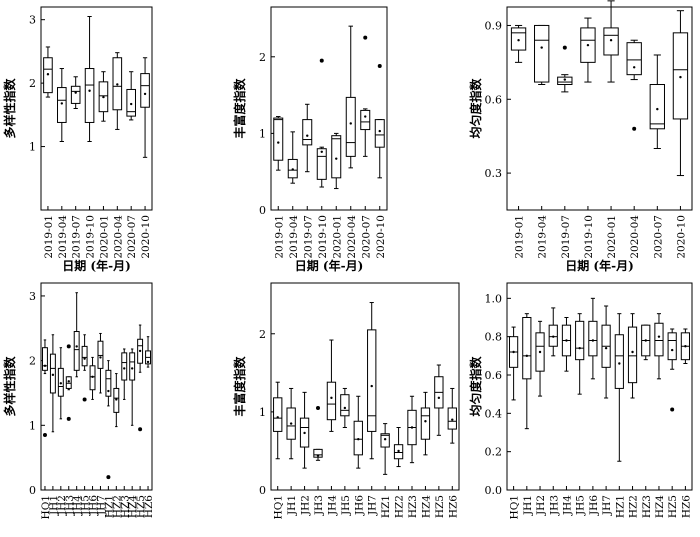  Describe the element at coordinates (581, 505) in the screenshot. I see `x-tick-label: JH5` at that location.